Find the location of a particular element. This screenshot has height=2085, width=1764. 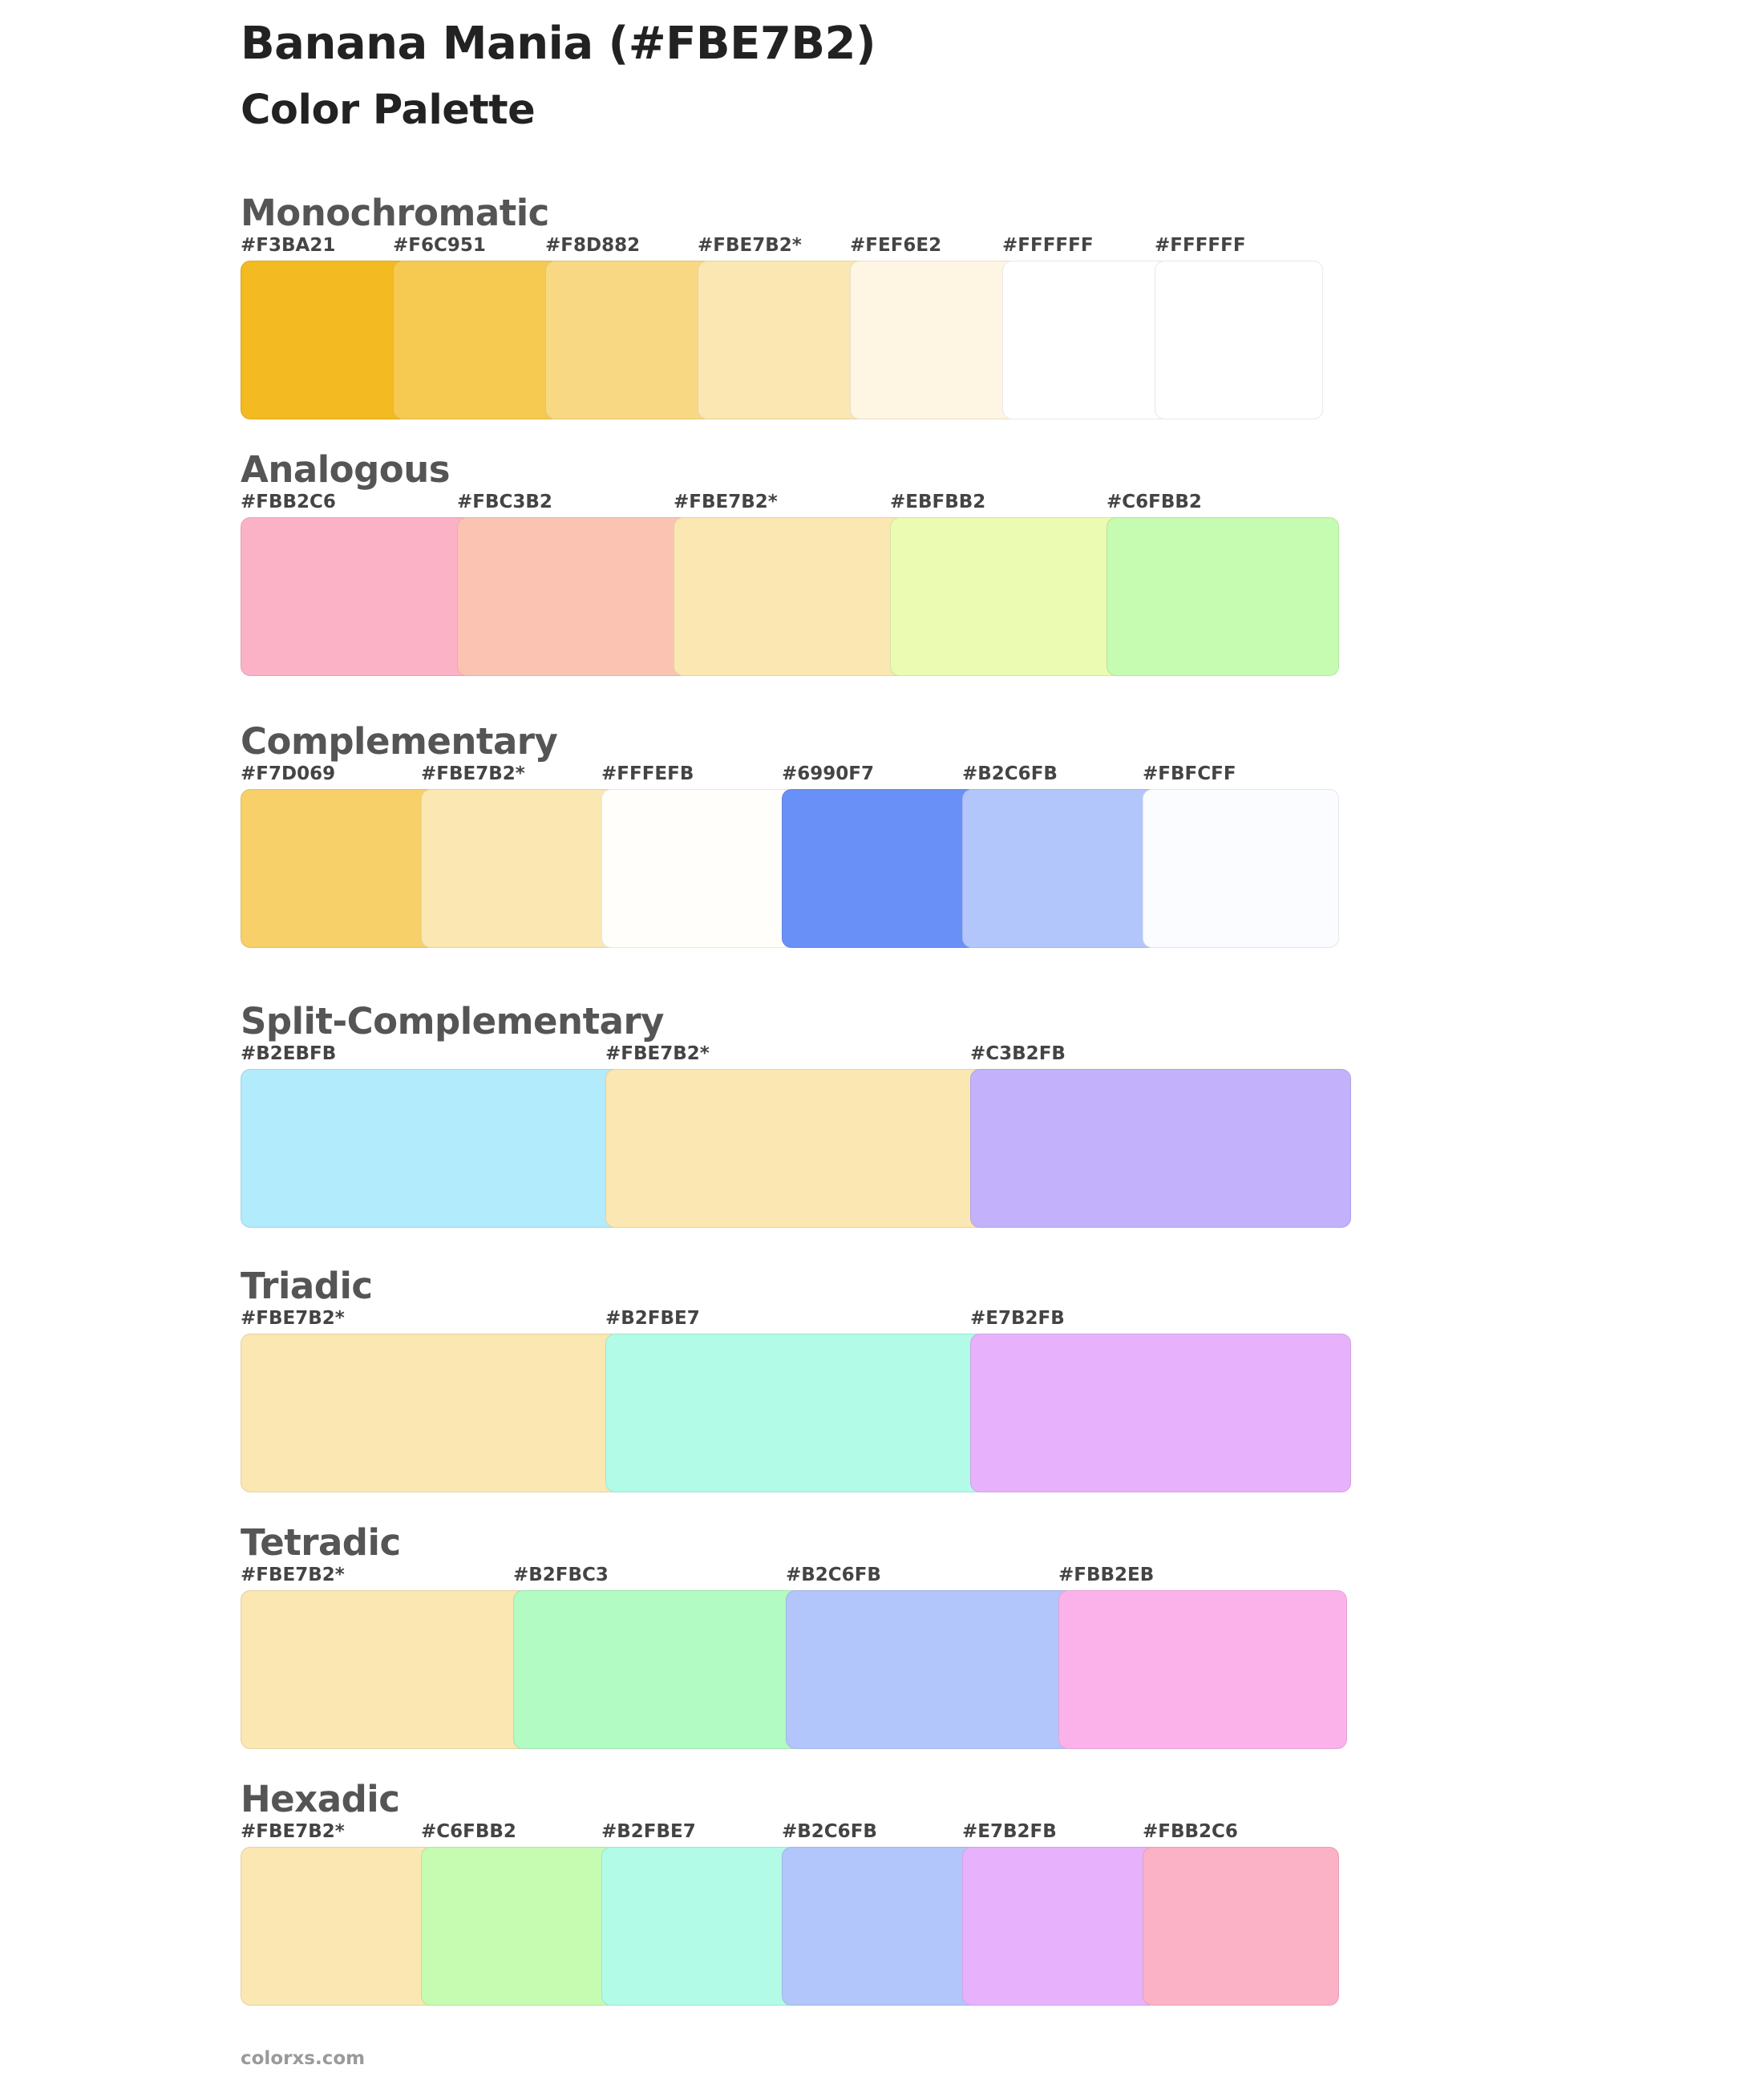

section-title: Tetradic is located at coordinates (321, 1543).